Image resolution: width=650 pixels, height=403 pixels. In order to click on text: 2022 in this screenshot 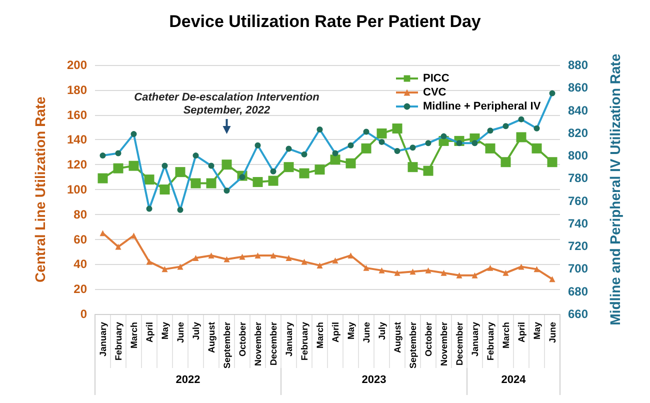, I will do `click(188, 380)`.